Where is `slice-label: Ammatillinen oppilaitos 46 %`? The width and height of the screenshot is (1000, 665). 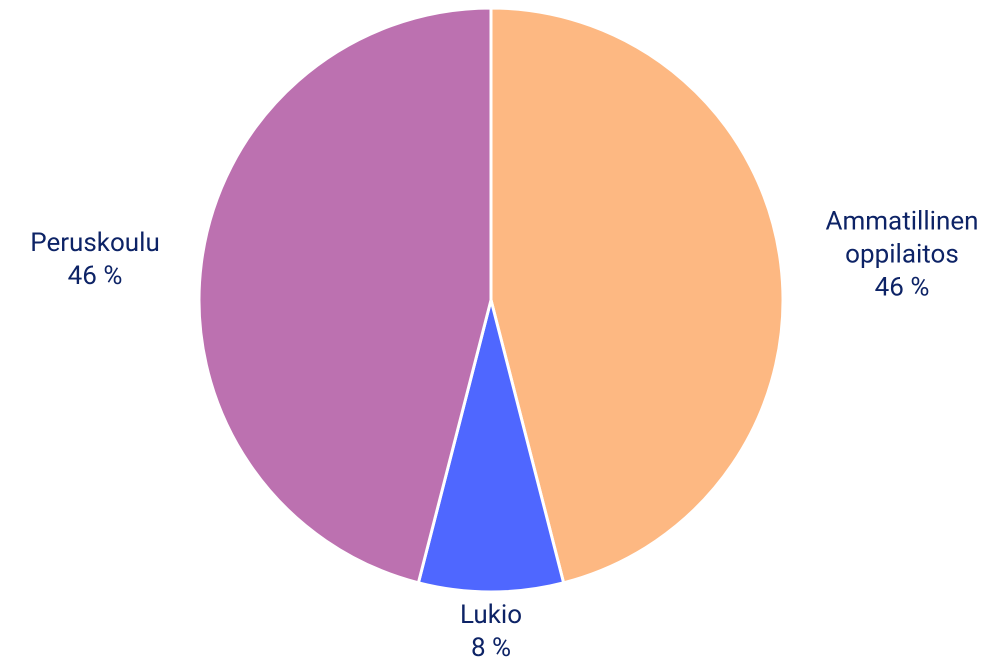
slice-label: Ammatillinen oppilaitos 46 % is located at coordinates (901, 255).